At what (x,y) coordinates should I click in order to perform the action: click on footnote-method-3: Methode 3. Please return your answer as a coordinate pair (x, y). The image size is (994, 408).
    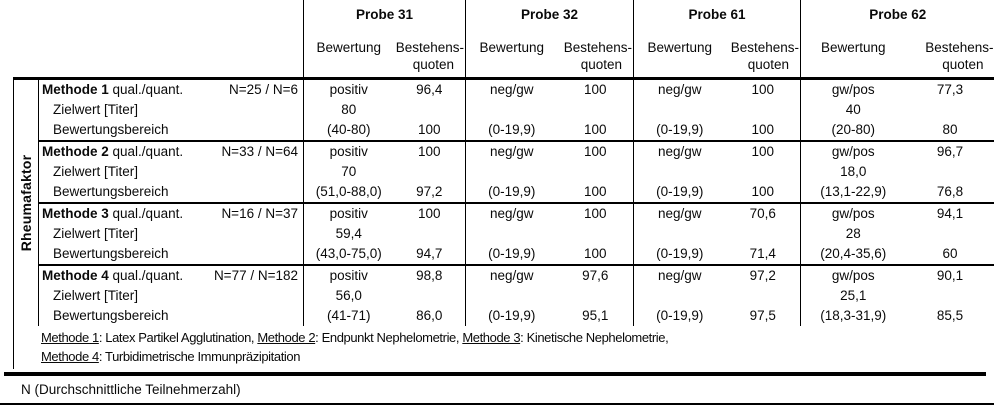
    Looking at the image, I should click on (491, 337).